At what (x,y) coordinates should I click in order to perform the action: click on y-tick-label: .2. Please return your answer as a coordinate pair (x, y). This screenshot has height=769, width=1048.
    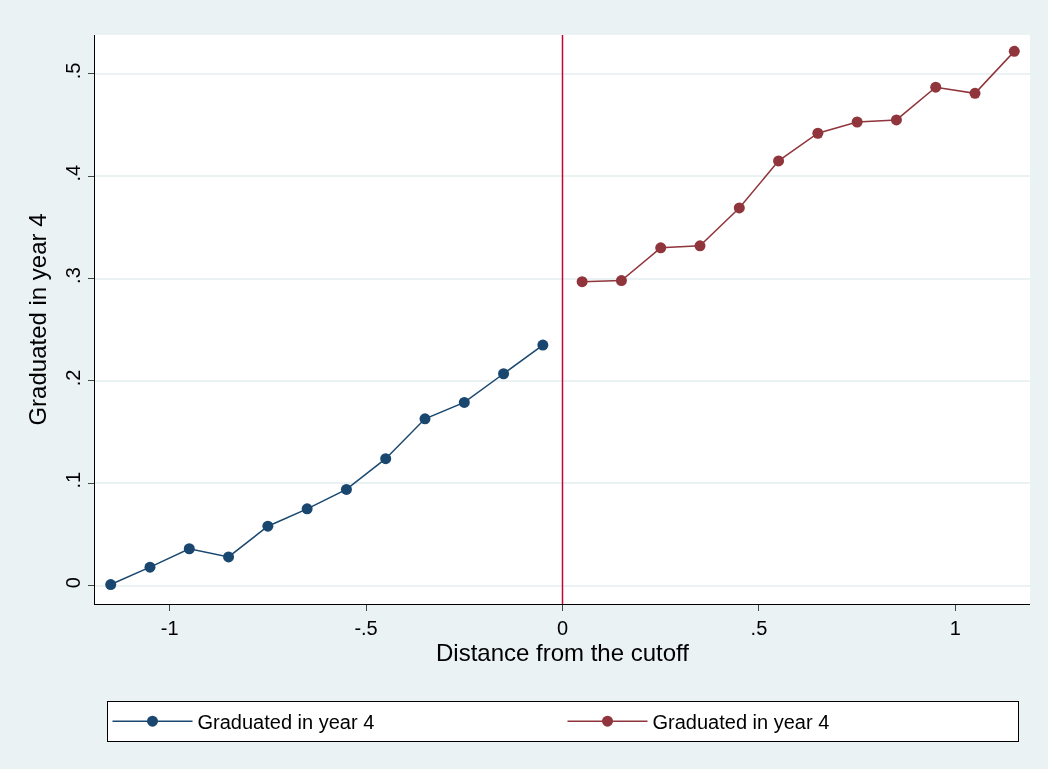
    Looking at the image, I should click on (73, 378).